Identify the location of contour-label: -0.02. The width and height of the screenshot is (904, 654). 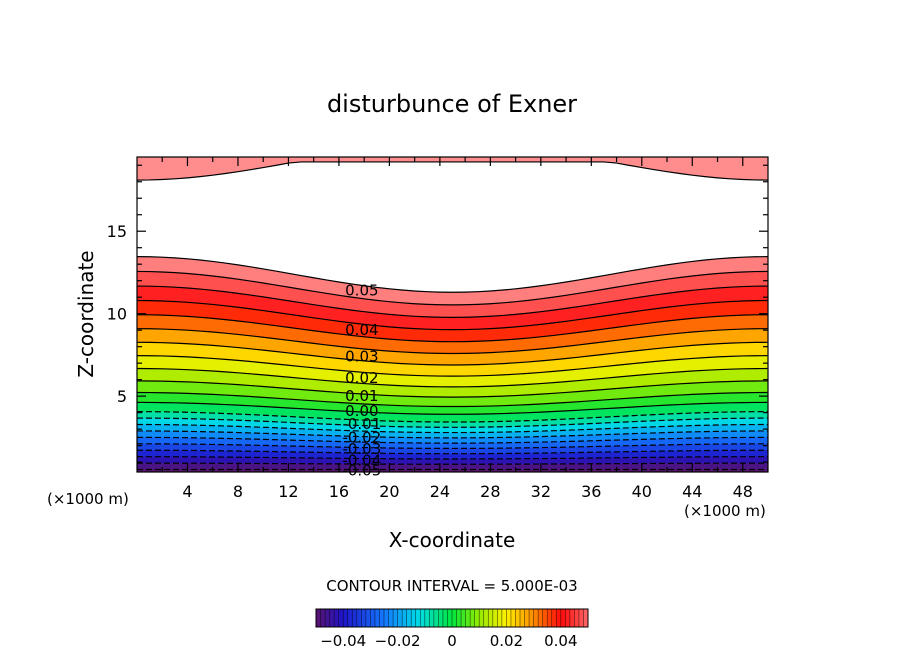
(361, 437).